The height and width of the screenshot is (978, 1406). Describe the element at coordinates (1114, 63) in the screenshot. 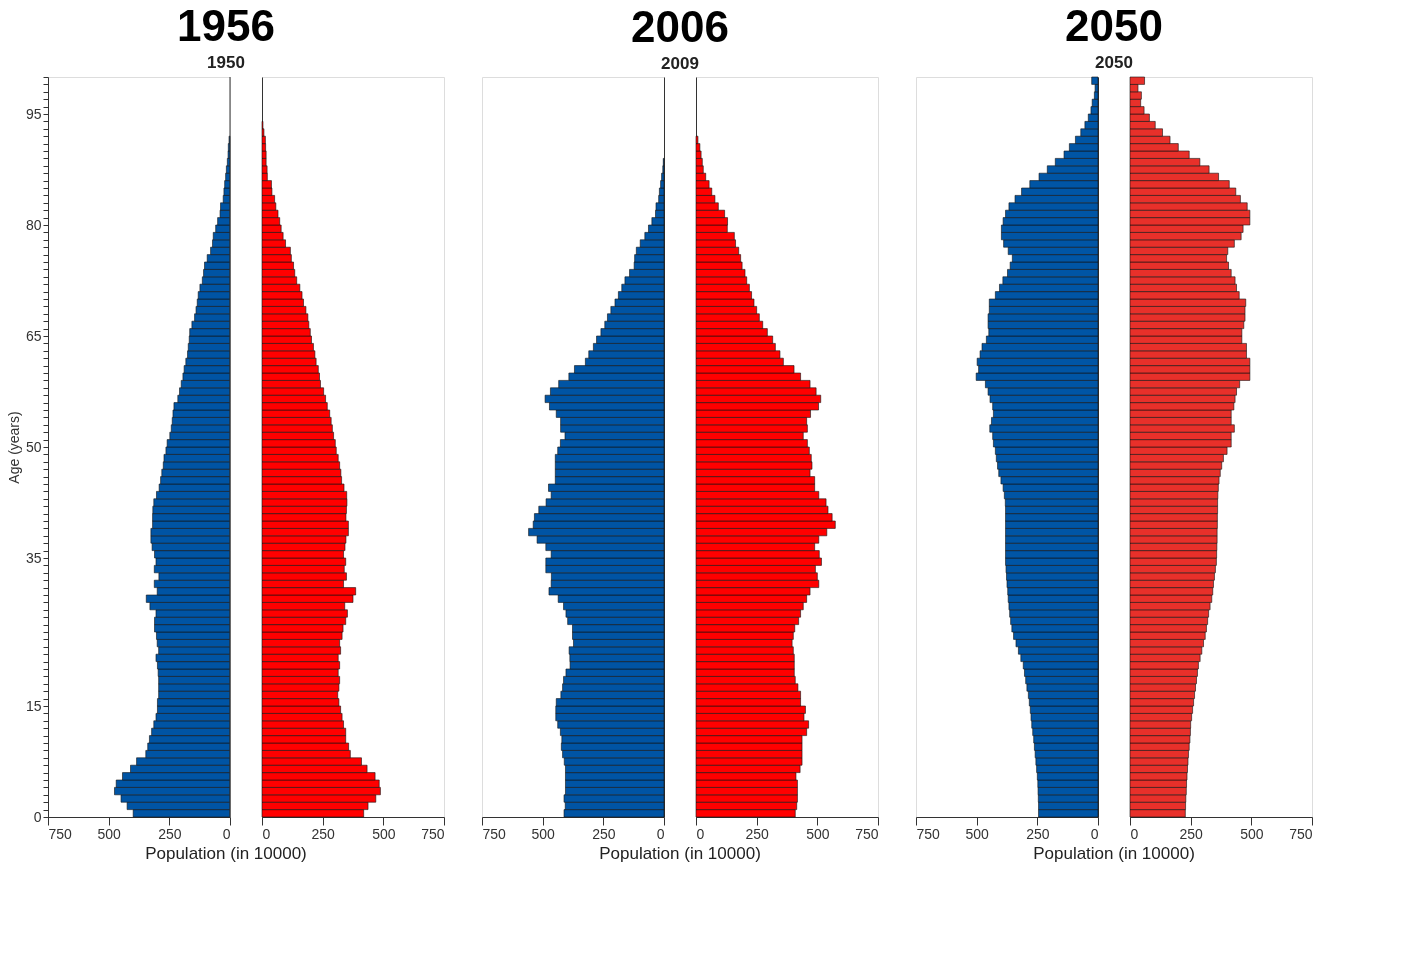

I see `chart-title: 2050` at that location.